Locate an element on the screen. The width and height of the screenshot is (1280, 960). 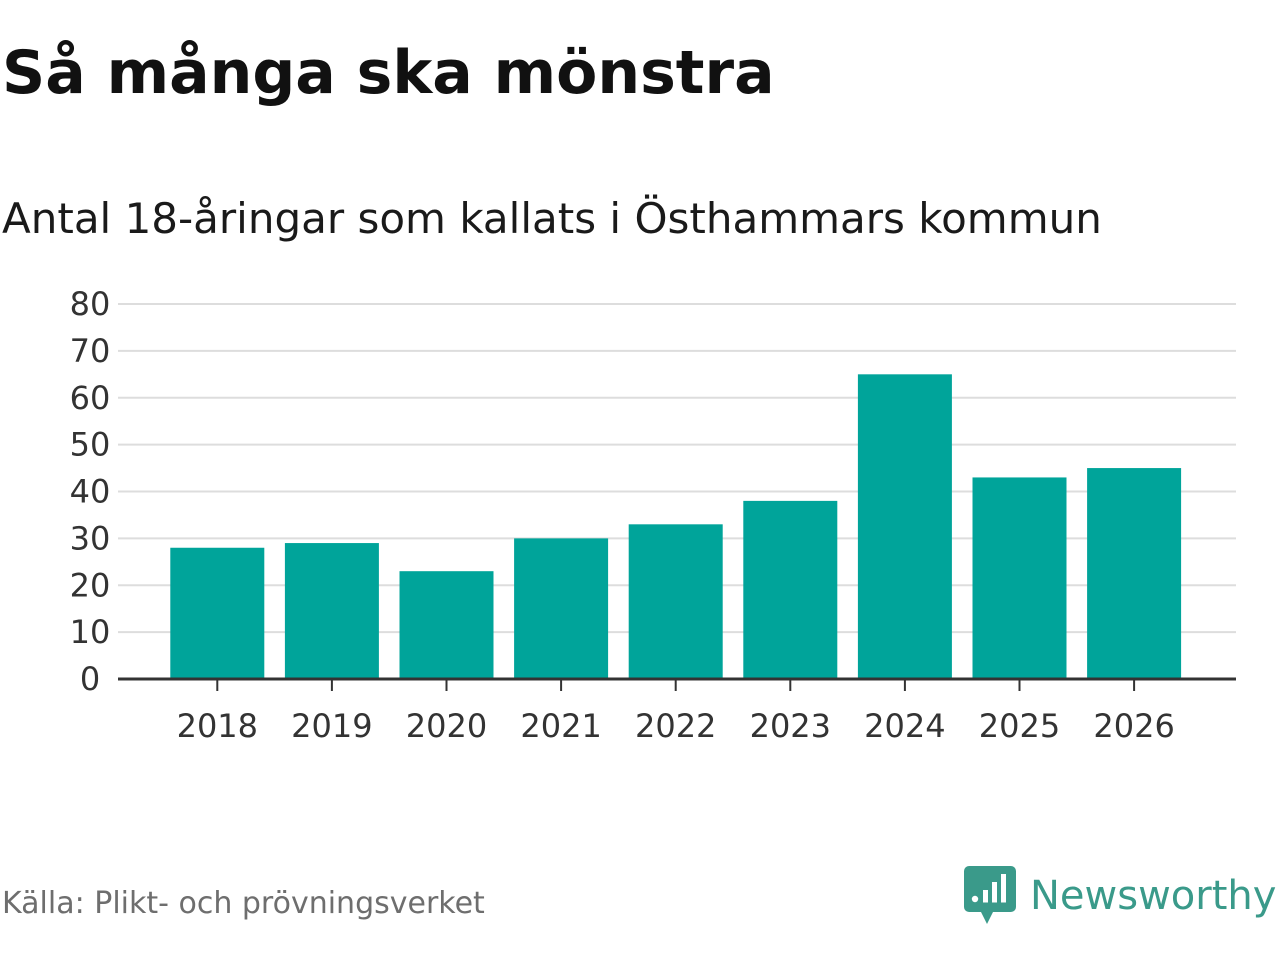
y-tick-label: 60 is located at coordinates (90, 398).